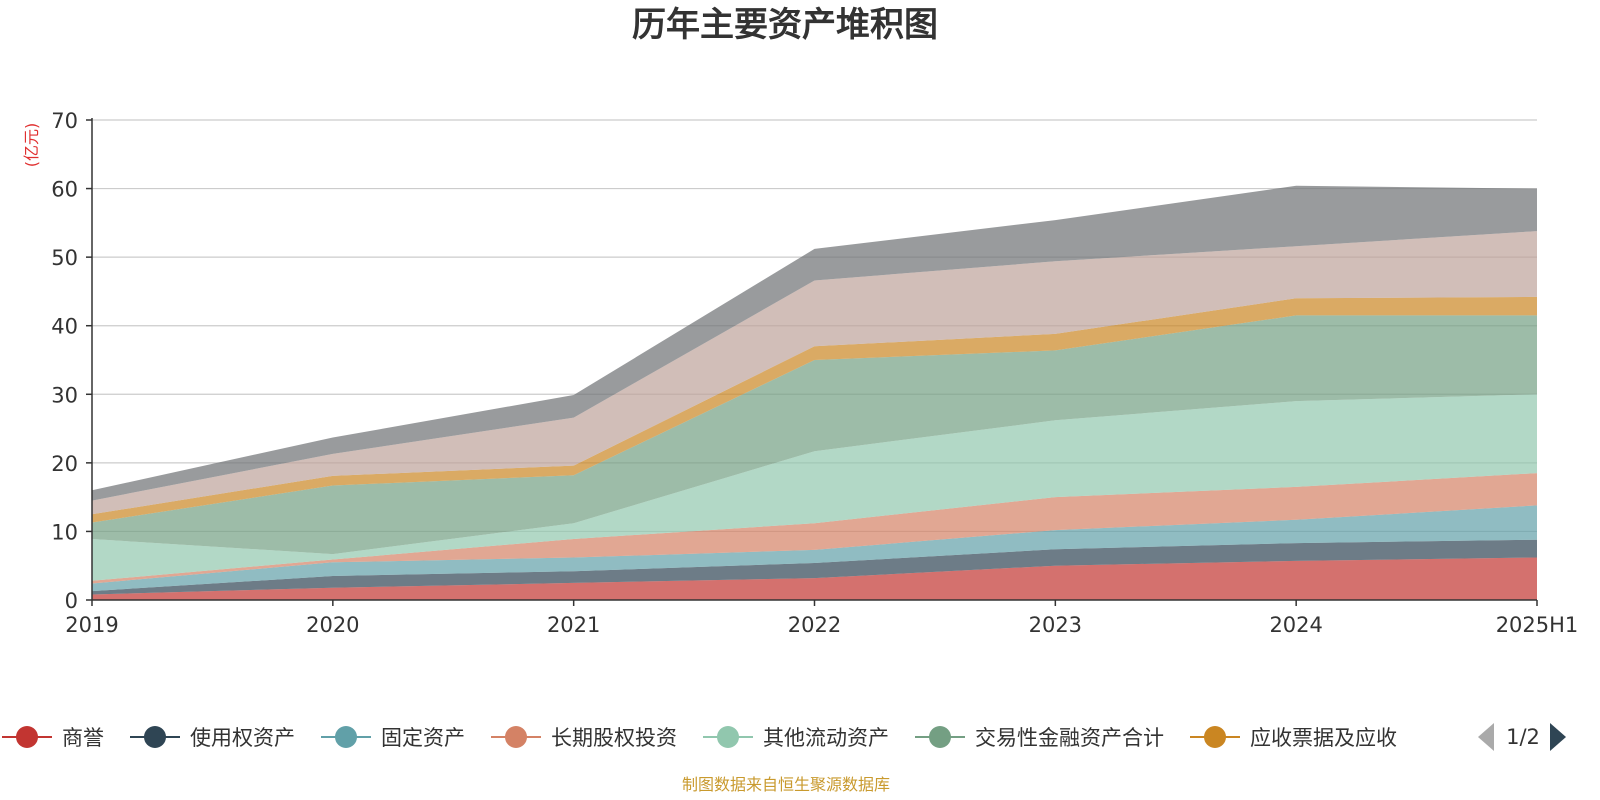 Image resolution: width=1600 pixels, height=800 pixels. I want to click on legend-item: 应收票据及应收, so click(1293, 738).